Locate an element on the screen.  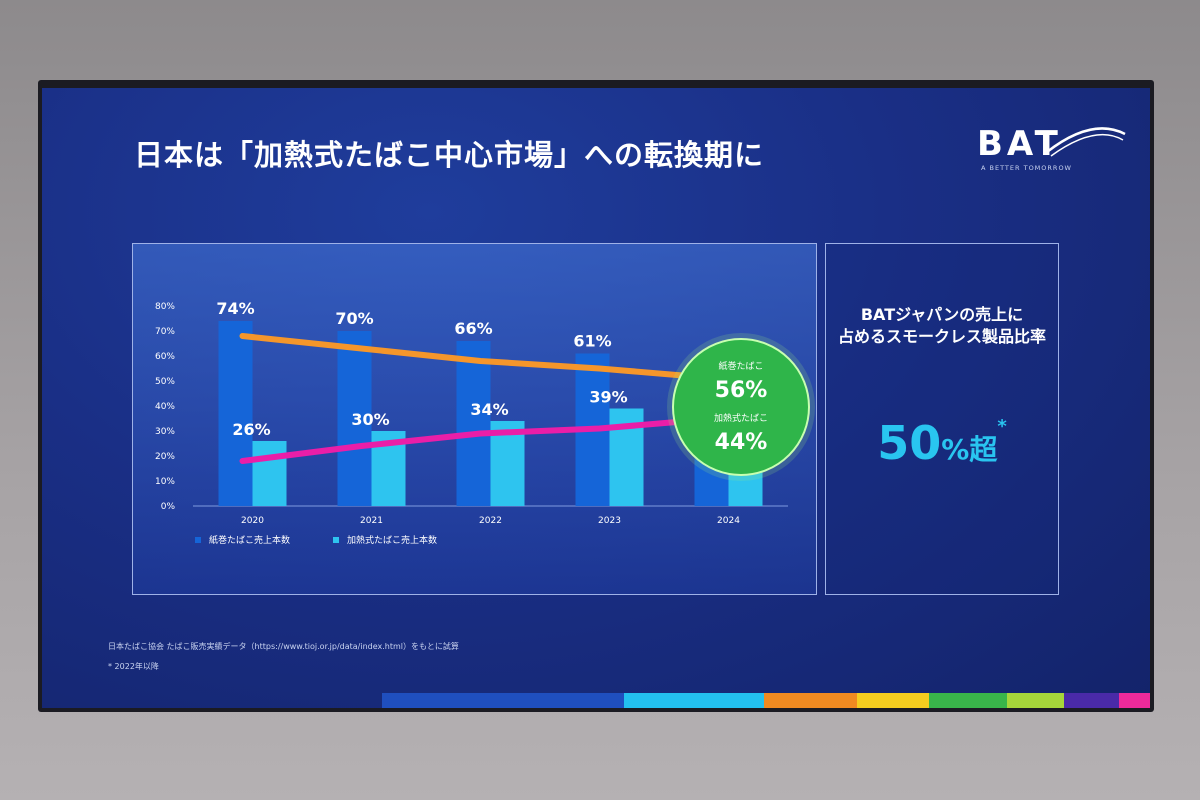
callout-label-cigarette: 紙巻たばこ is located at coordinates (740, 366).